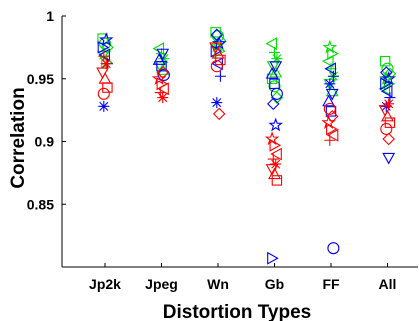  Describe the element at coordinates (331, 284) in the screenshot. I see `x-tick-label: FF` at that location.